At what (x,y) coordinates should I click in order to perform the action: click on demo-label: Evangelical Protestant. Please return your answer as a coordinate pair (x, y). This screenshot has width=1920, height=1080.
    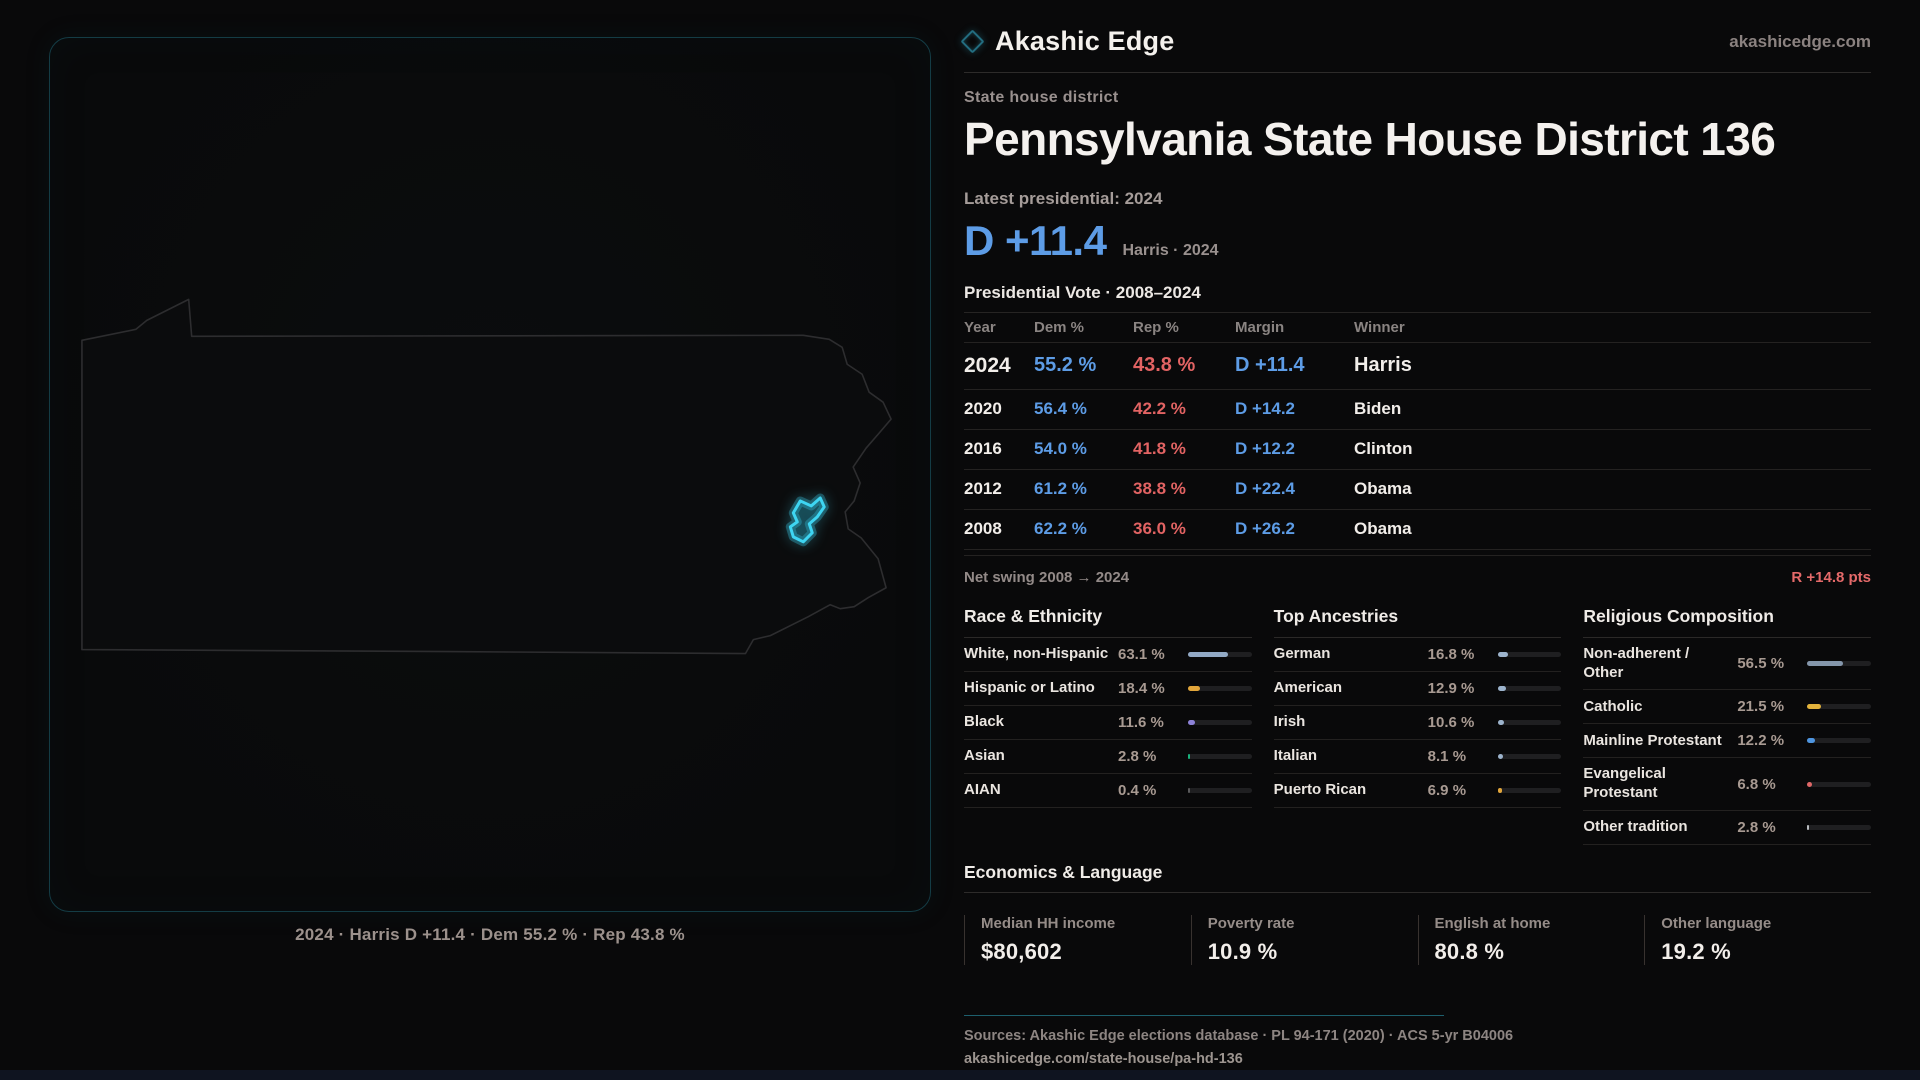
    Looking at the image, I should click on (1624, 783).